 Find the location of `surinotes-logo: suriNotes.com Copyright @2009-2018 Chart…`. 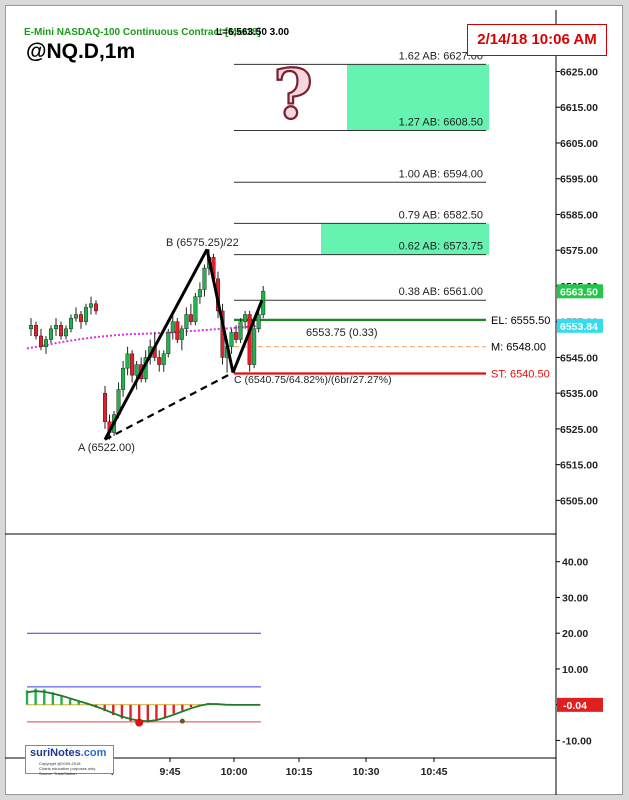

surinotes-logo: suriNotes.com Copyright @2009-2018 Chart… is located at coordinates (69, 760).